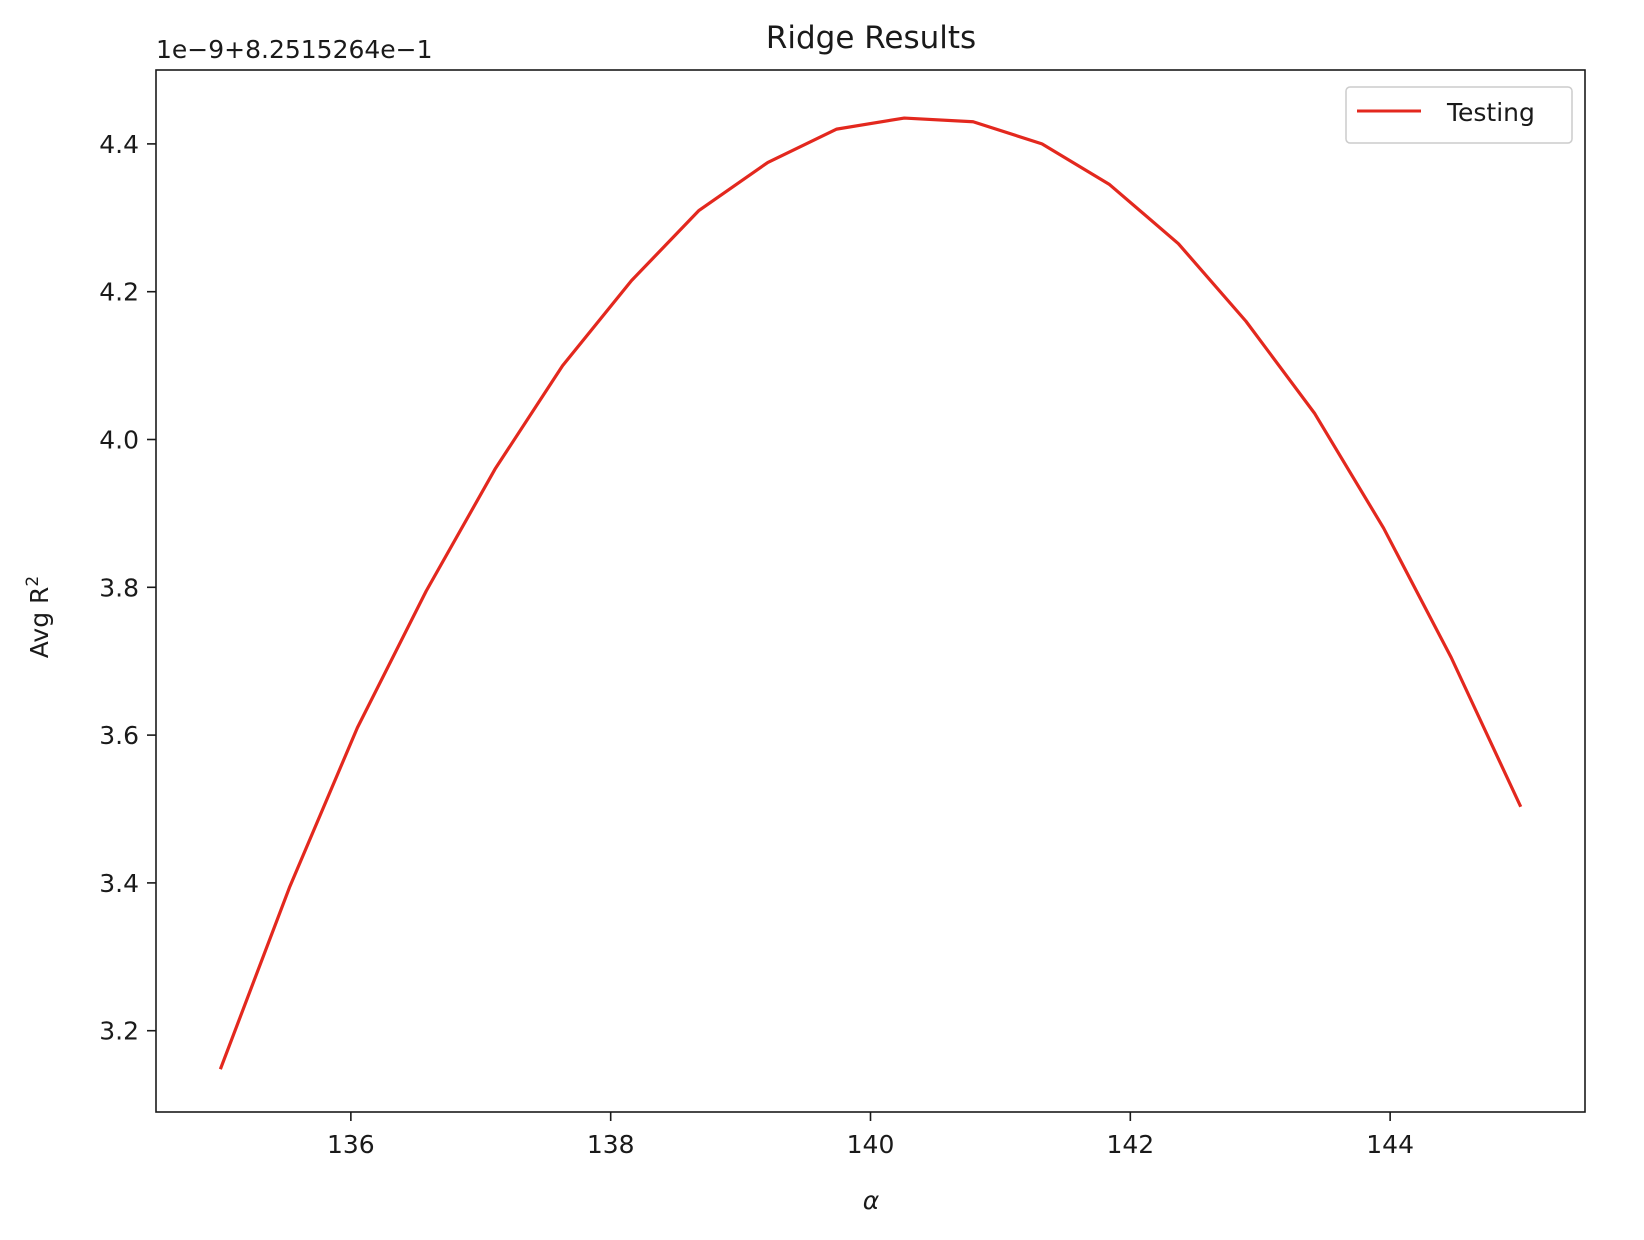 Image resolution: width=1644 pixels, height=1240 pixels. I want to click on y-tick-label: 3.6, so click(119, 735).